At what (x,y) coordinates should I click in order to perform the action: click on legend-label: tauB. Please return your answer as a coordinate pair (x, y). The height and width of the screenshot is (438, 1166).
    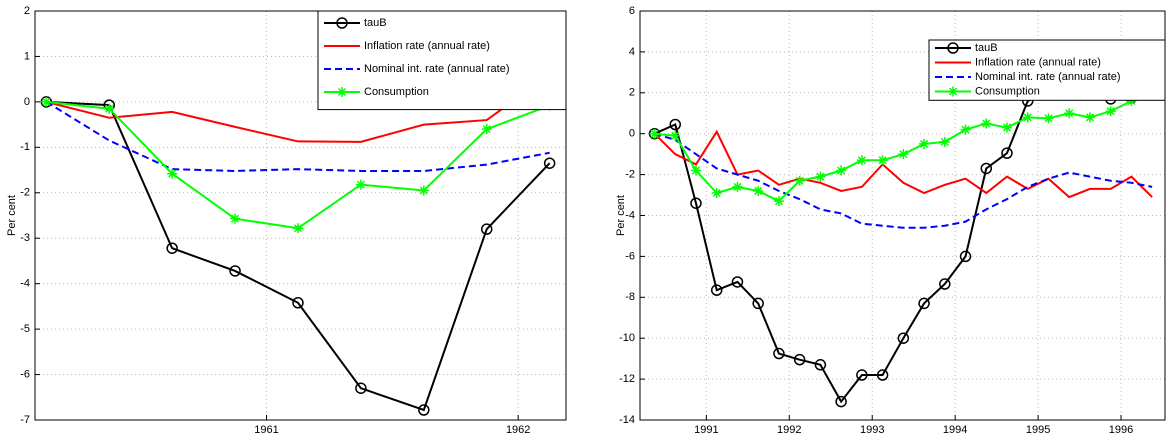
    Looking at the image, I should click on (986, 48).